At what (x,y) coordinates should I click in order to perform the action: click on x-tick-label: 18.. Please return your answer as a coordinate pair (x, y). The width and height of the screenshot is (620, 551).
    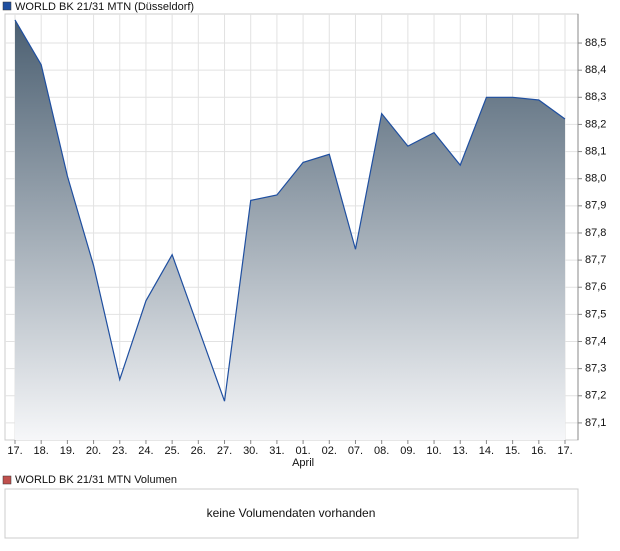
    Looking at the image, I should click on (41, 451).